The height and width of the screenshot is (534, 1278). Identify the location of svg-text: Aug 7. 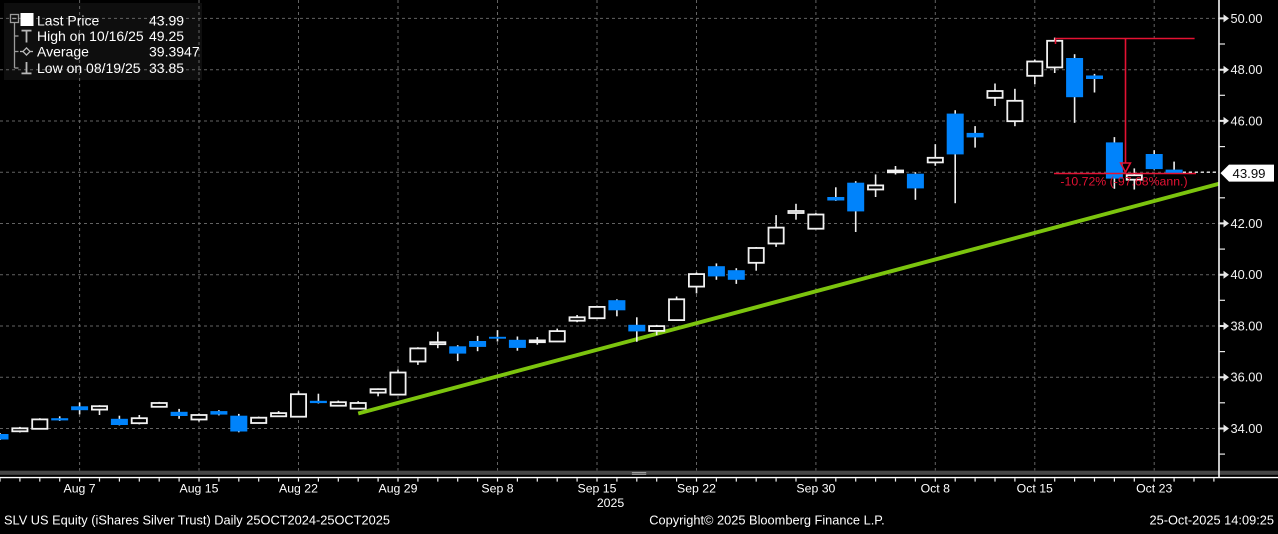
(80, 489).